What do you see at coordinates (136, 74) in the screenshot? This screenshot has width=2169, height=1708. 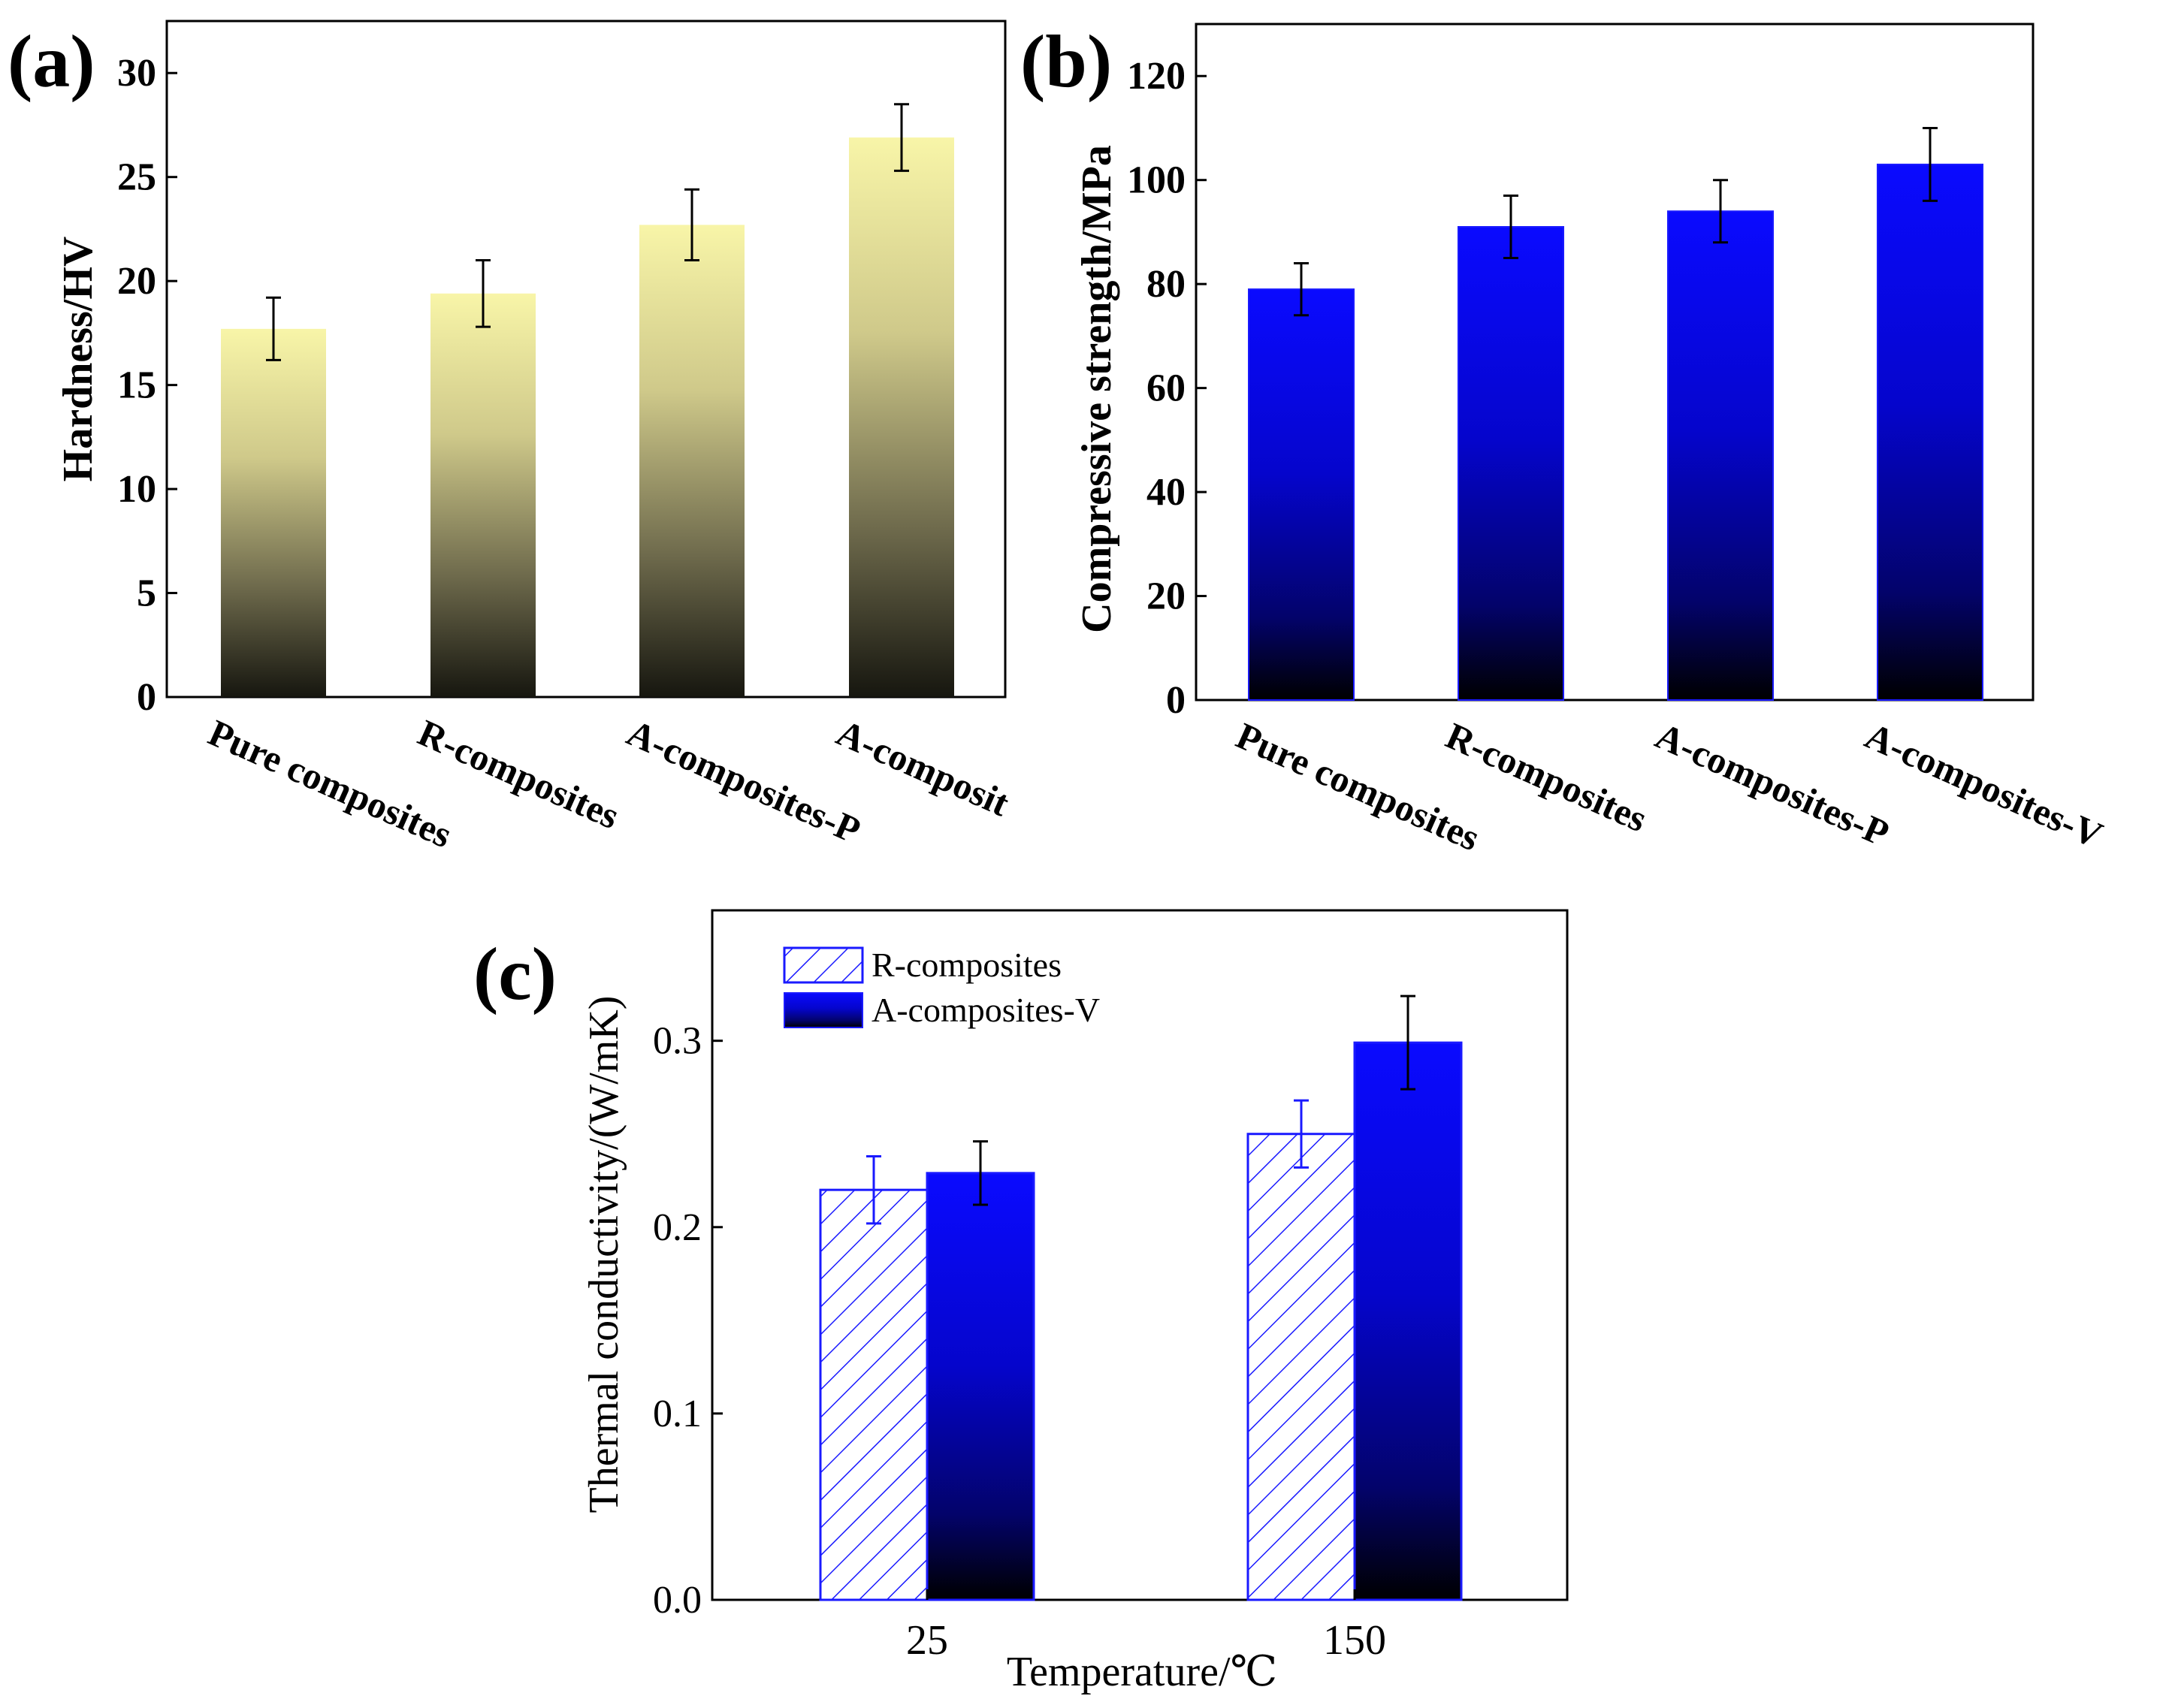 I see `a-ytick-label: 30` at bounding box center [136, 74].